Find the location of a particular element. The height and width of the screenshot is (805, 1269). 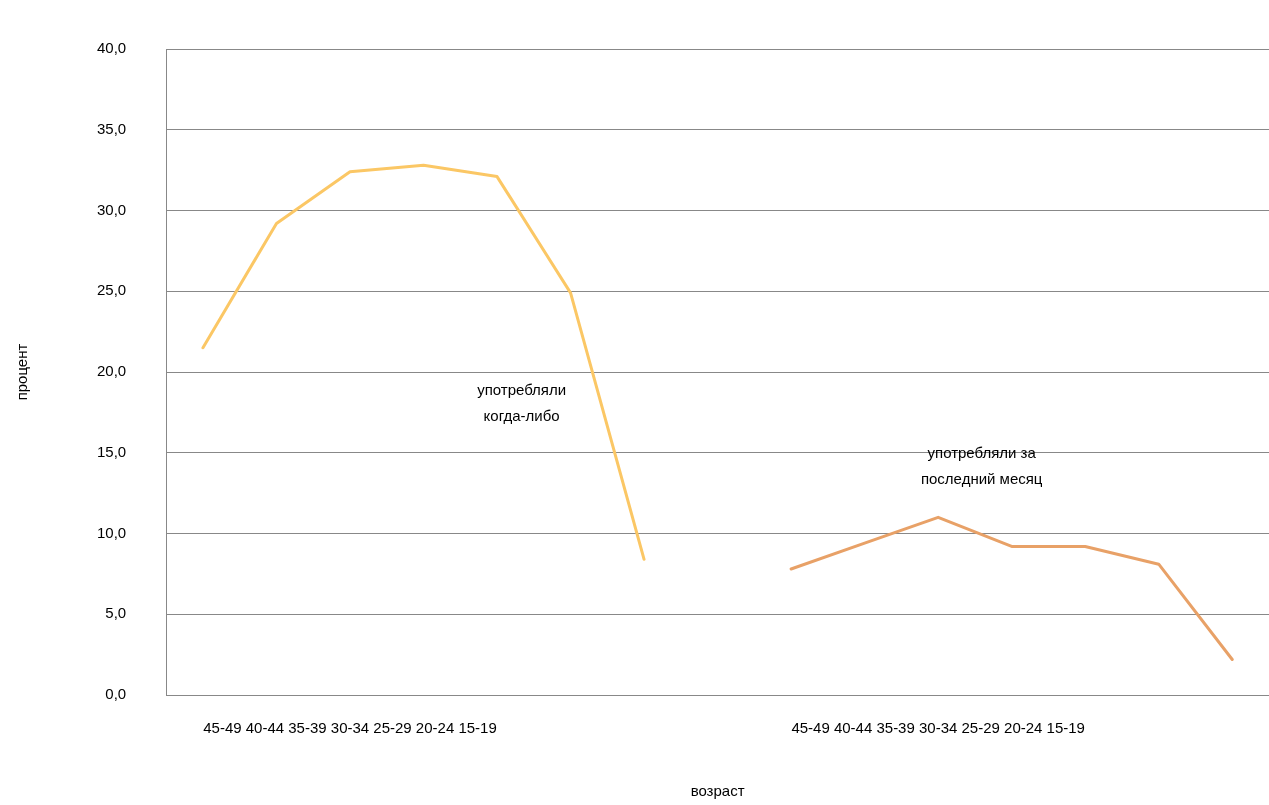

y-tick-label: 0,0 is located at coordinates (116, 694).